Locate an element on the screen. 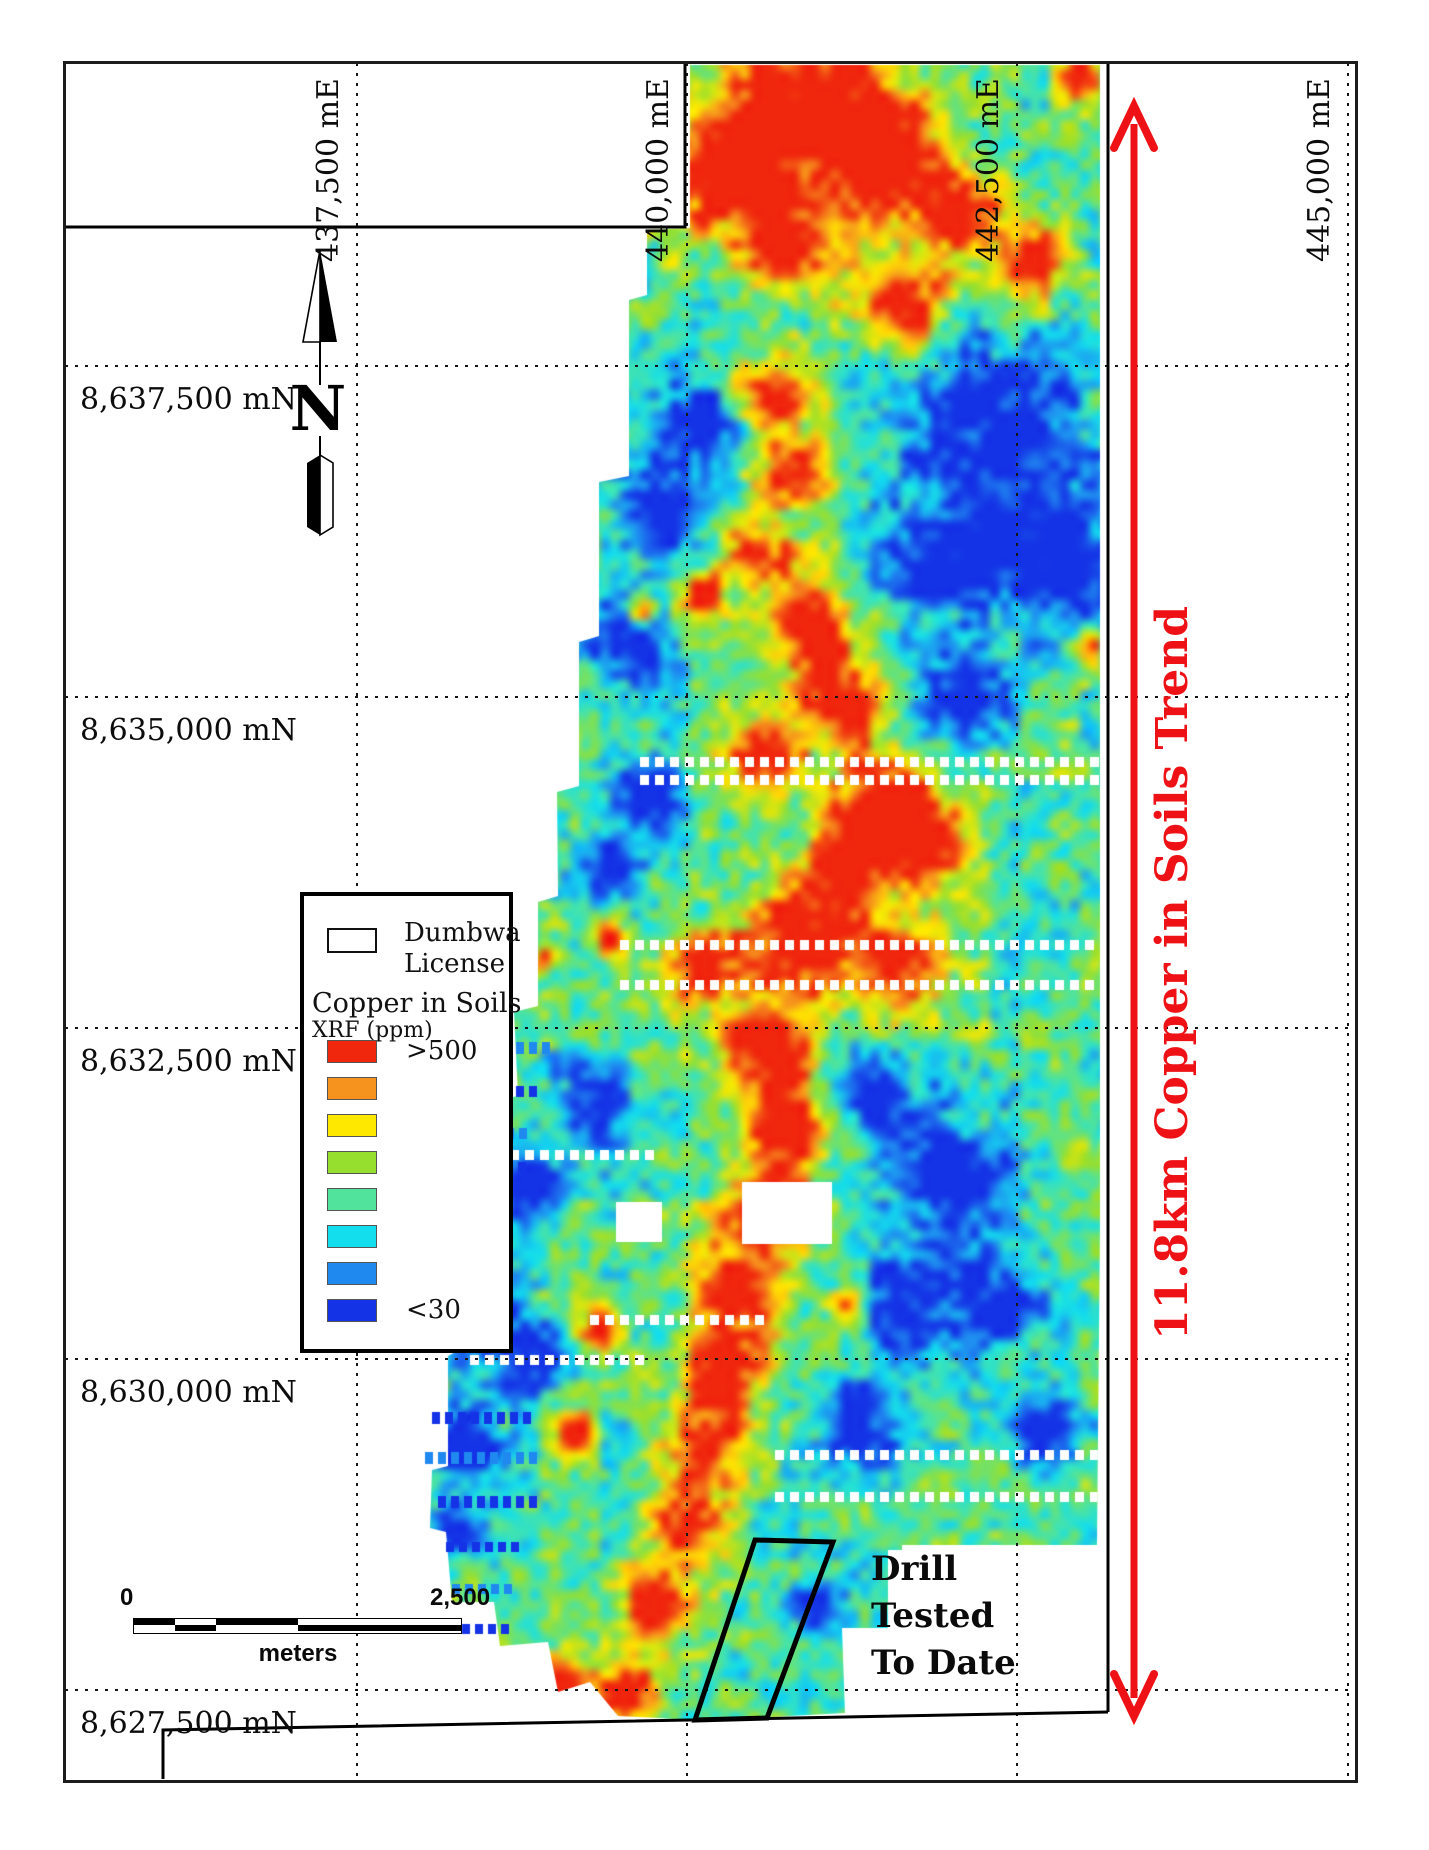 This screenshot has height=1850, width=1429. legend-class-label-7: <30 is located at coordinates (433, 1310).